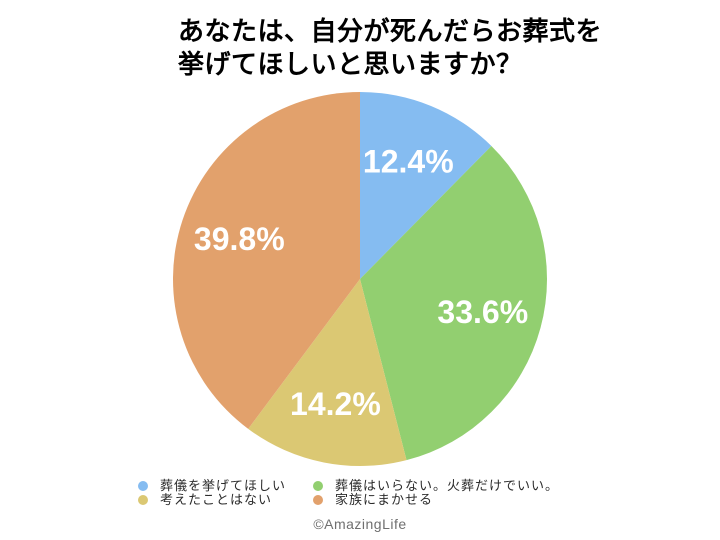 This screenshot has width=720, height=540. Describe the element at coordinates (318, 486) in the screenshot. I see `legend-swatch-no-funeral-cremation-only` at that location.